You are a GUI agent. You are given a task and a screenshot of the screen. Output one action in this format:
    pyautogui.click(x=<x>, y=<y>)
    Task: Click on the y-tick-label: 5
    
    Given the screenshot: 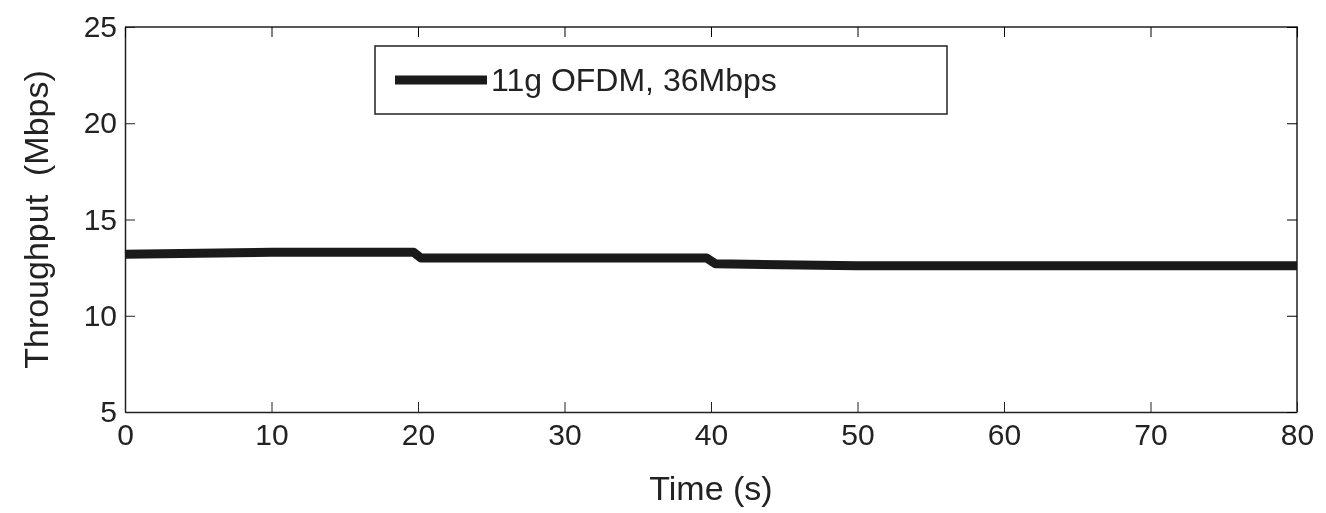 What is the action you would take?
    pyautogui.click(x=108, y=412)
    